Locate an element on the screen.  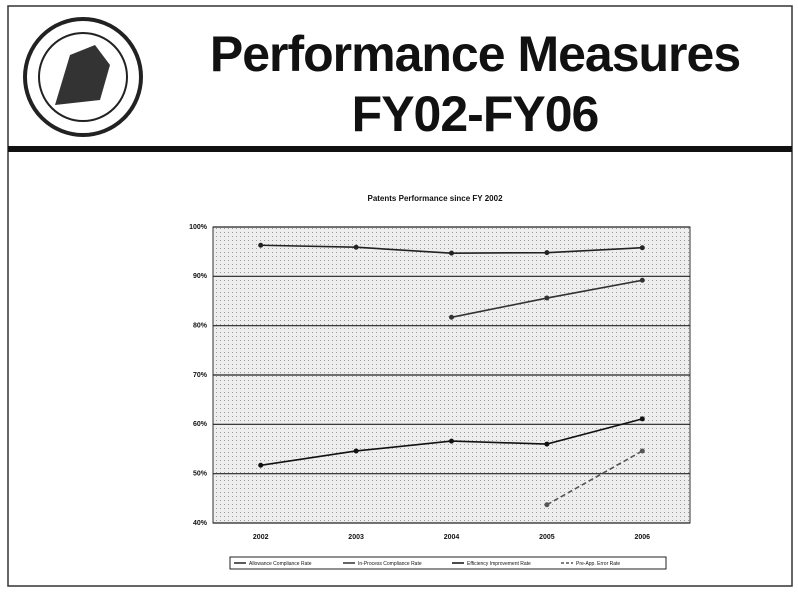
series-line is located at coordinates (594, 478).